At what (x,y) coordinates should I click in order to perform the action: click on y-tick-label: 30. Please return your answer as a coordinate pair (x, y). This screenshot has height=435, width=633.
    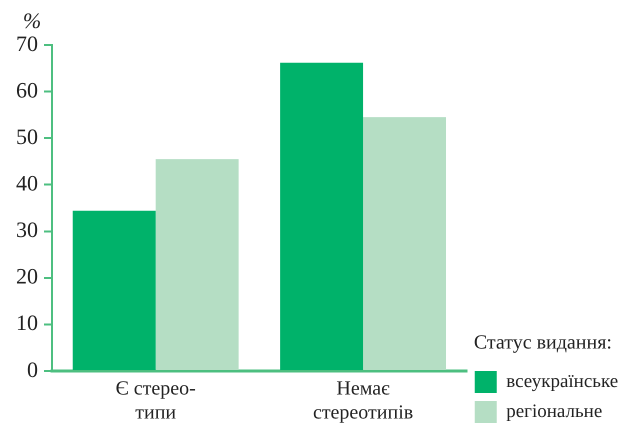
    Looking at the image, I should click on (27, 229).